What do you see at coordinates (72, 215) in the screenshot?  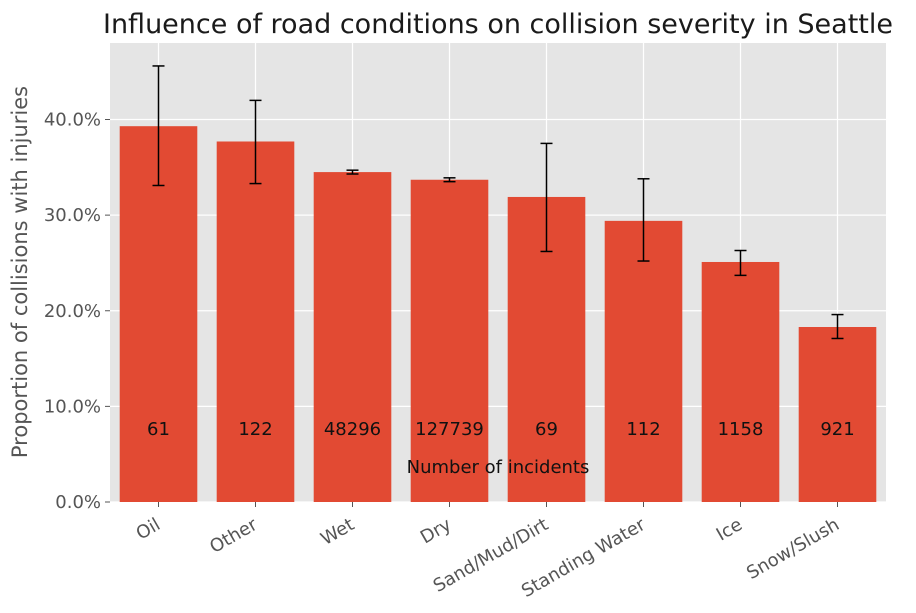 I see `y-tick-label: 30.0%` at bounding box center [72, 215].